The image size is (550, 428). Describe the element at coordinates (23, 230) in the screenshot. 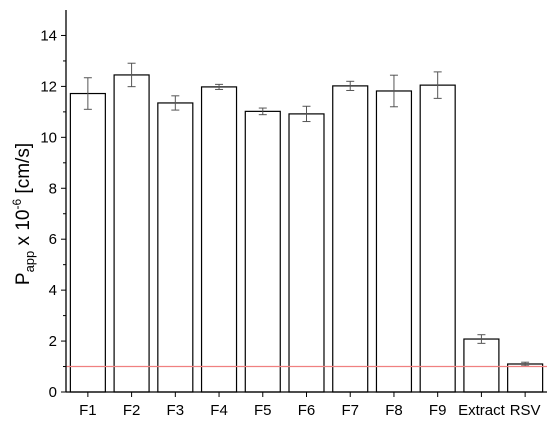

I see `y-axis-title-mid: x 10` at that location.